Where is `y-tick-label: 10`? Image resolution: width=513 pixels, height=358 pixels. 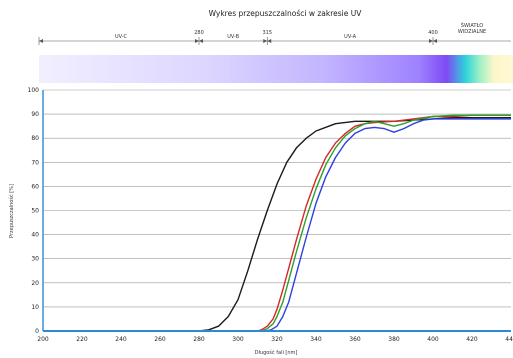
y-tick-label: 10 is located at coordinates (35, 307).